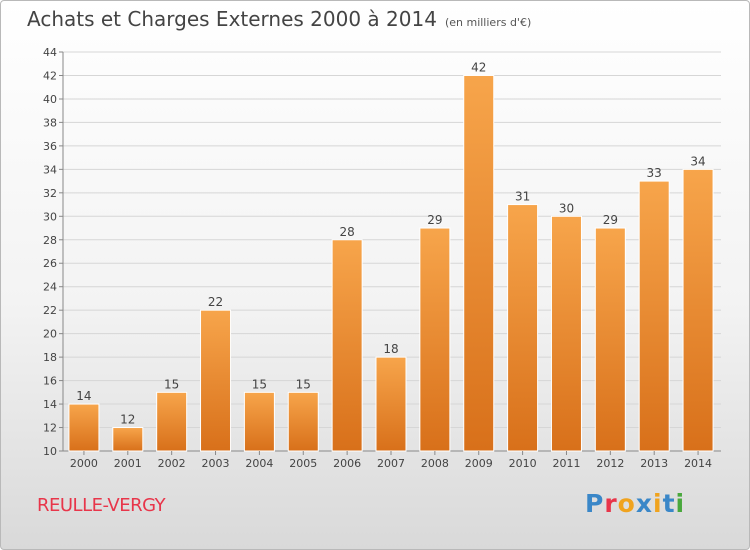  I want to click on y-tick-label: 30, so click(50, 216).